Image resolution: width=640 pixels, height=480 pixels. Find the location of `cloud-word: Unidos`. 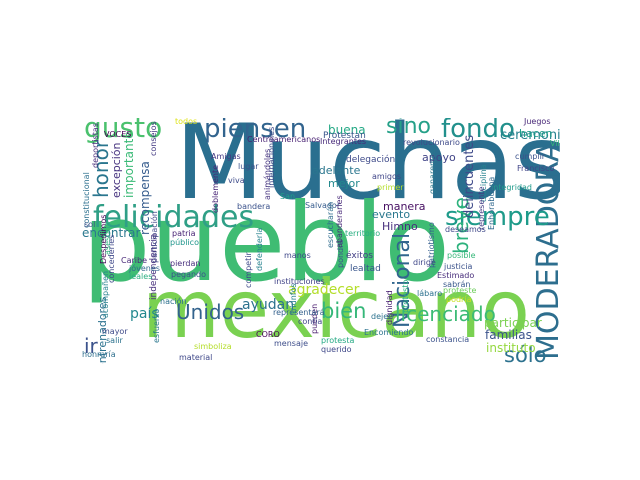

cloud-word: Unidos is located at coordinates (210, 312).